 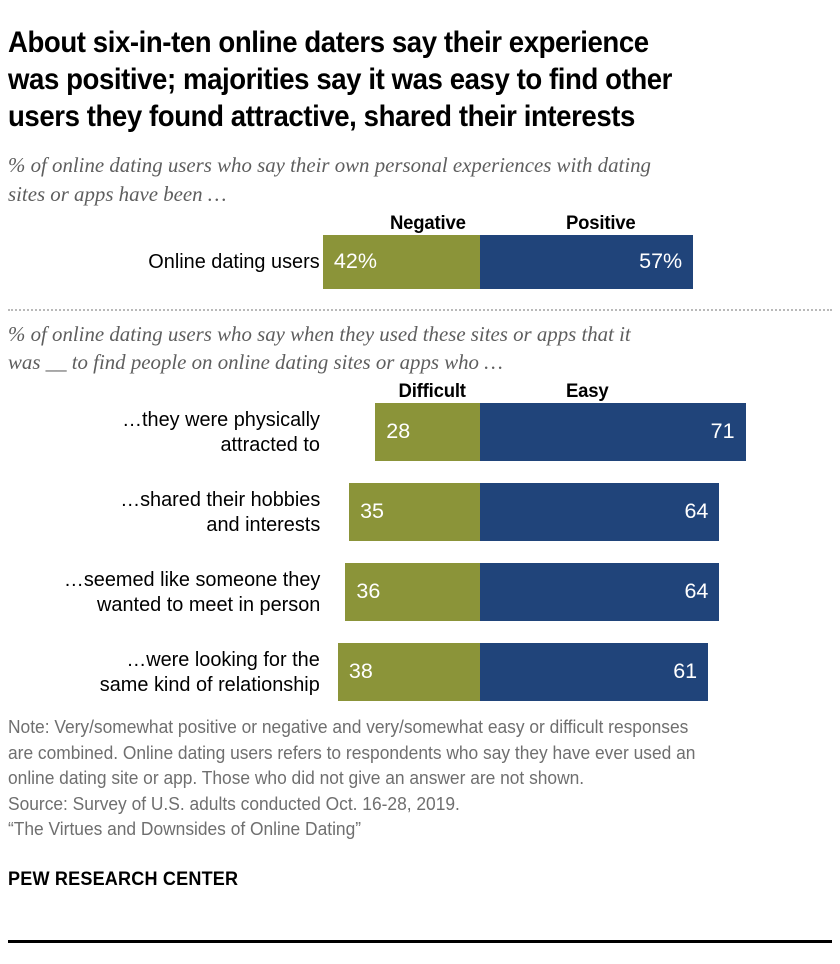 What do you see at coordinates (428, 222) in the screenshot?
I see `legend-label-negative: Negative` at bounding box center [428, 222].